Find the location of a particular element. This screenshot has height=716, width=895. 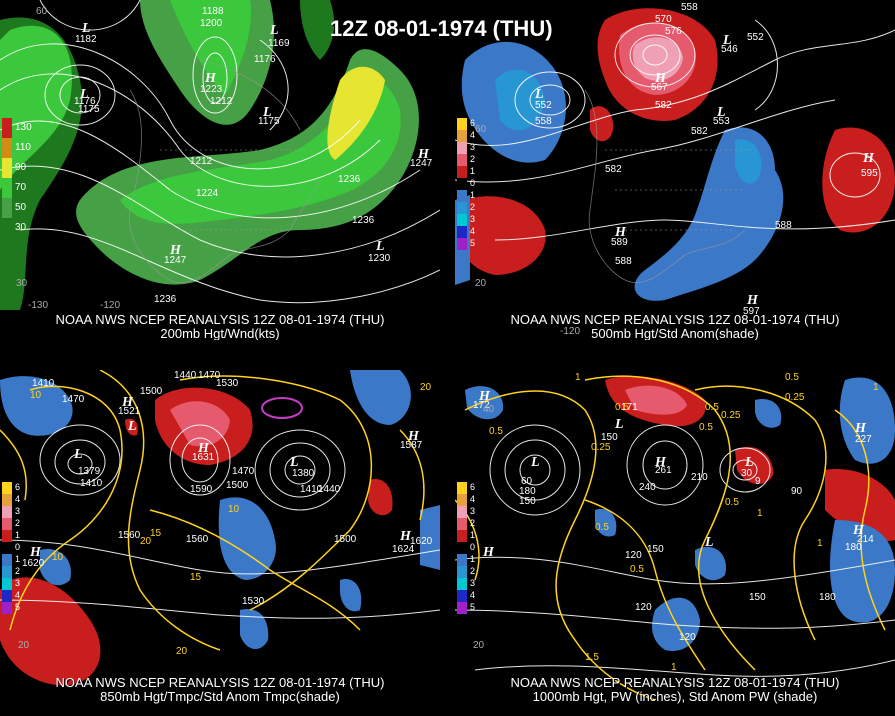

tick-label: 30 is located at coordinates (22, 283).